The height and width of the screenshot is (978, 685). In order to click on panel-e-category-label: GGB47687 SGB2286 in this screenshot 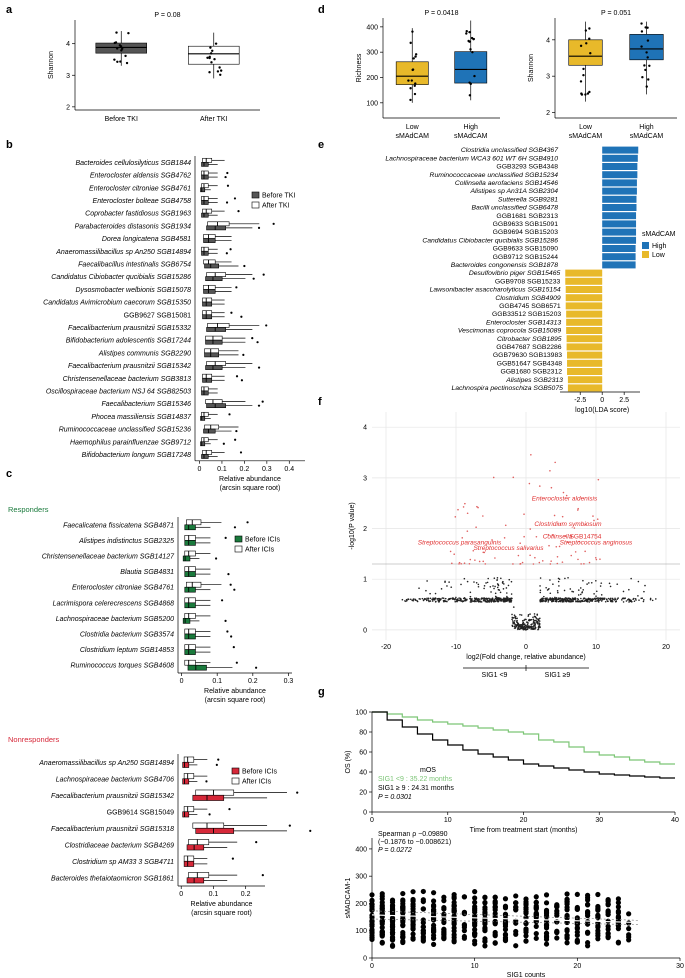, I will do `click(529, 347)`.